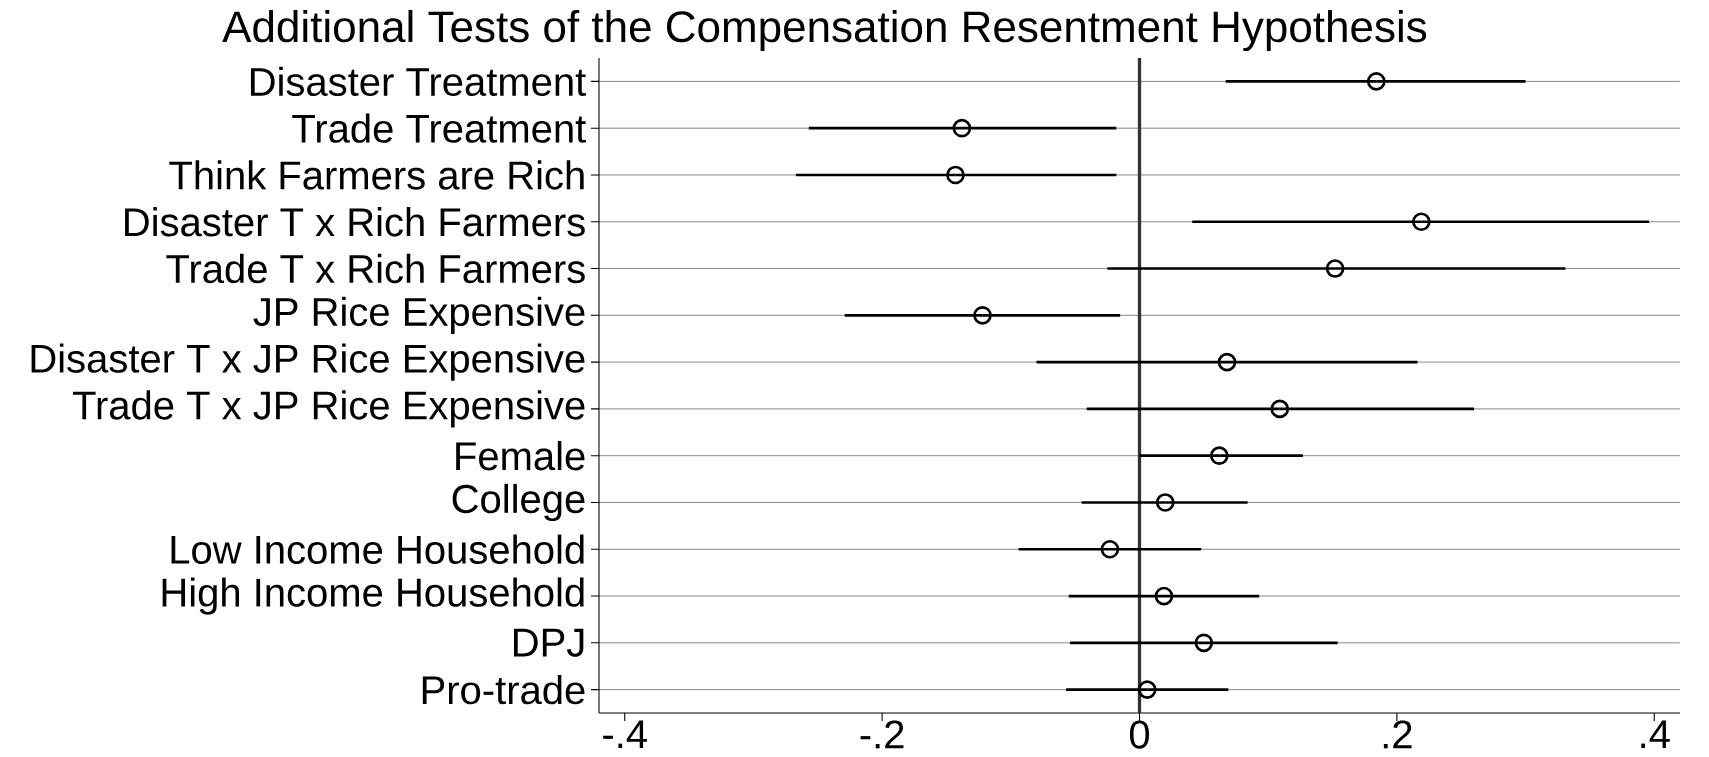 The width and height of the screenshot is (1709, 757). What do you see at coordinates (549, 642) in the screenshot?
I see `y-tick-label: DPJ` at bounding box center [549, 642].